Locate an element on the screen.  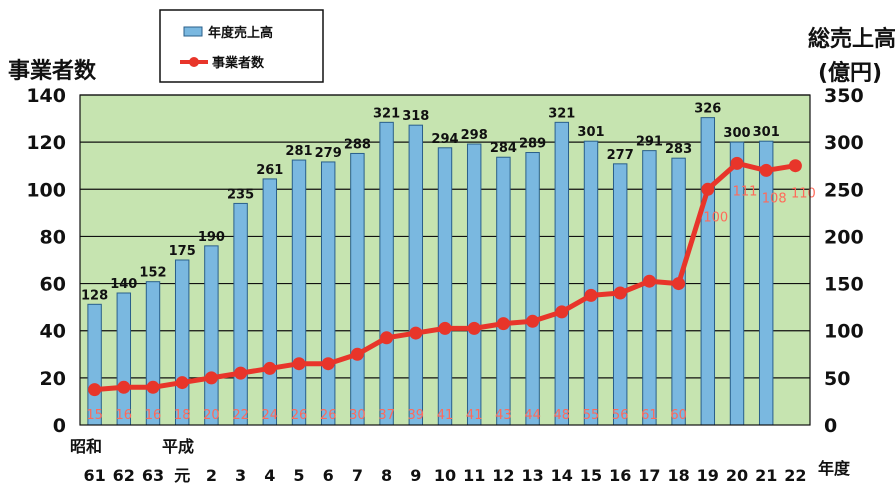
y-left-title: 事業者数 is located at coordinates (52, 71).